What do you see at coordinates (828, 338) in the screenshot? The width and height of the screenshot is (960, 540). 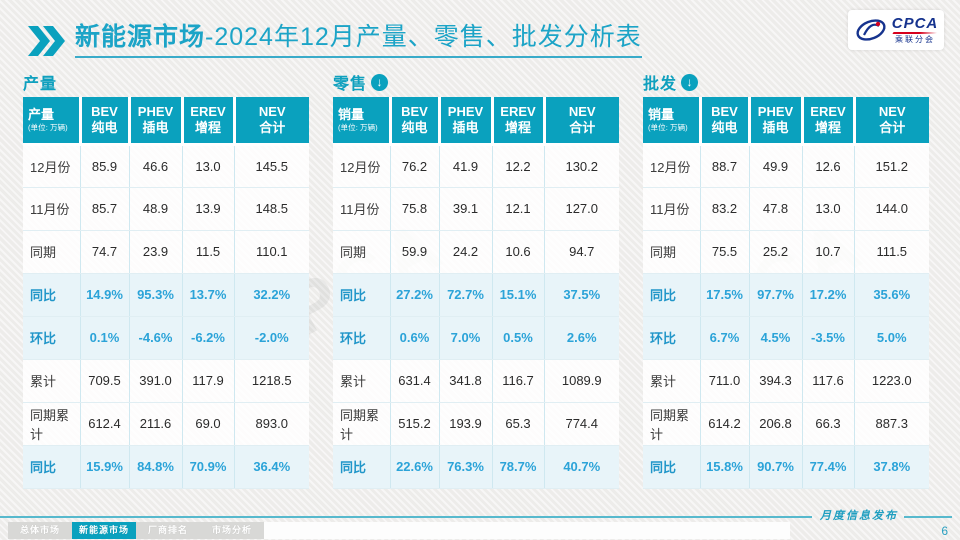 I see `cell-value: -3.5%` at bounding box center [828, 338].